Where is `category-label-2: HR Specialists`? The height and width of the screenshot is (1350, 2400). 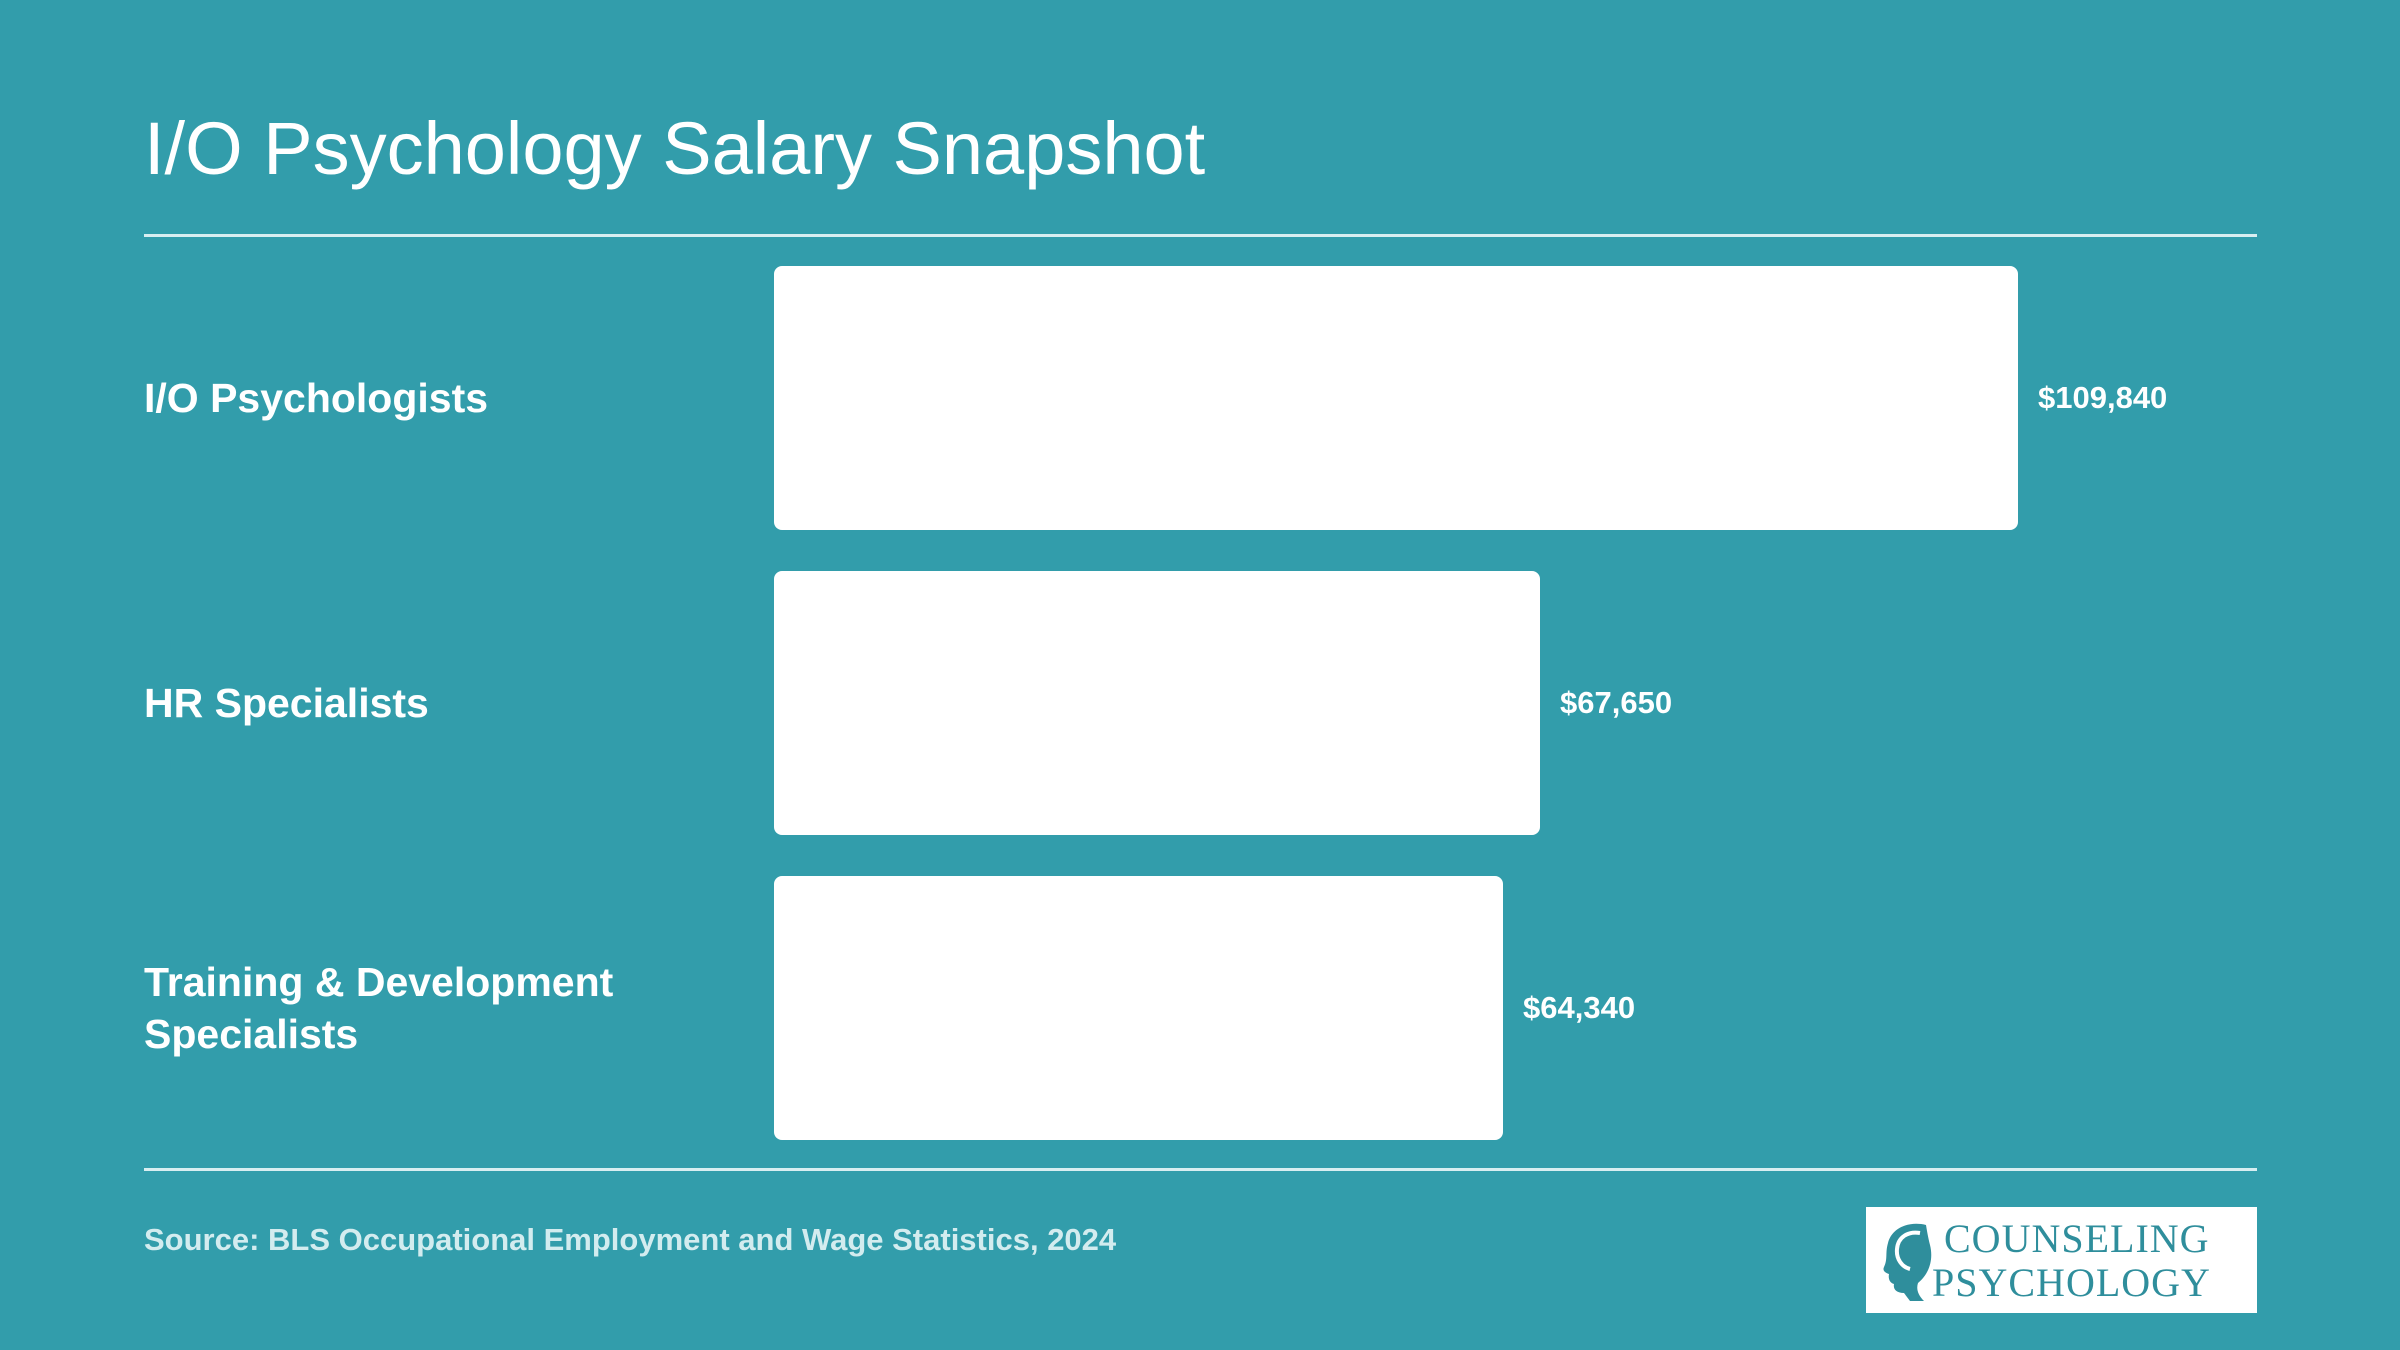
category-label-2: HR Specialists is located at coordinates (286, 703).